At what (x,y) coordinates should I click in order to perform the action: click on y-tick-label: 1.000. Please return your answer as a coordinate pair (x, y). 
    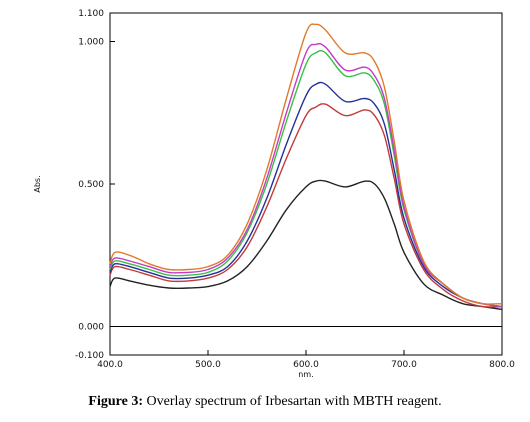
    Looking at the image, I should click on (91, 43).